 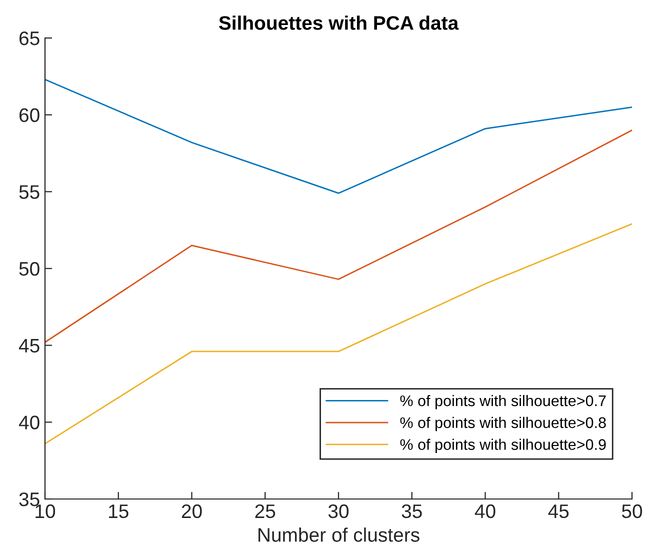 I want to click on x-tick-label: 30, so click(x=338, y=511).